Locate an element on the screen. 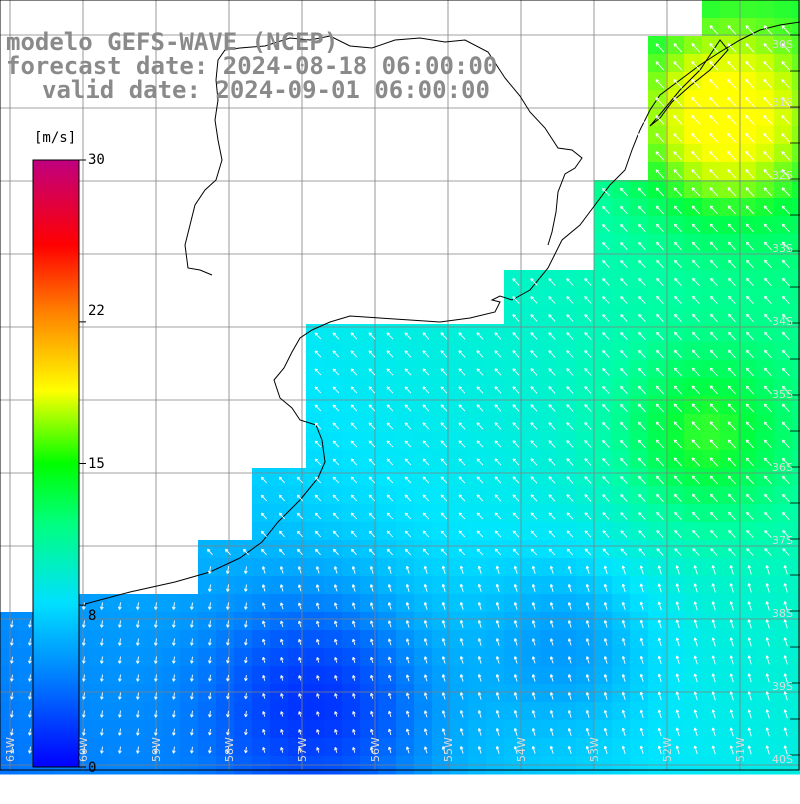 This screenshot has height=804, width=800. colorbar-tick-15: 15 is located at coordinates (96, 464).